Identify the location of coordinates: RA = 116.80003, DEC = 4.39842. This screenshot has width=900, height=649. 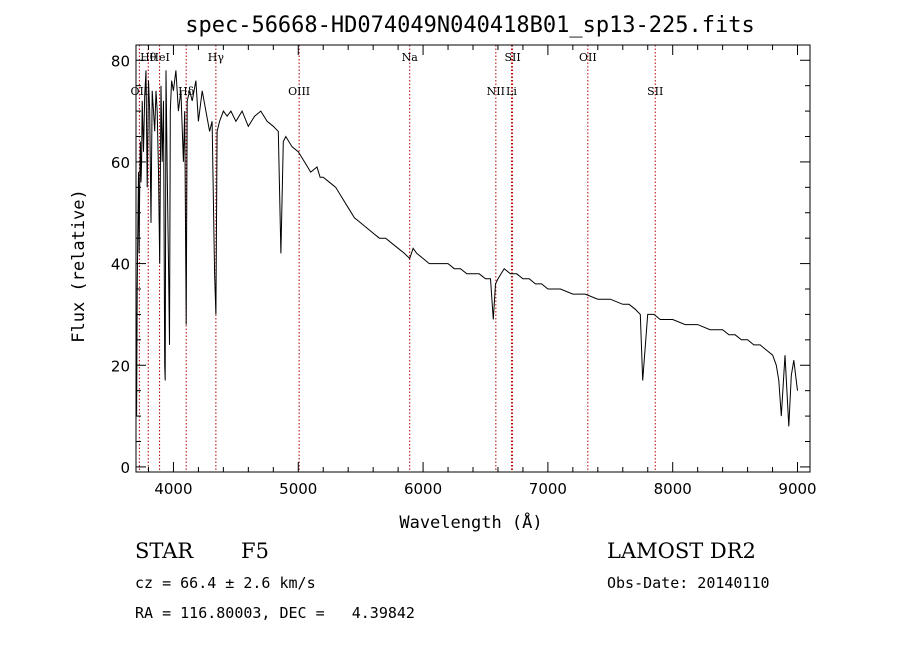
(275, 613).